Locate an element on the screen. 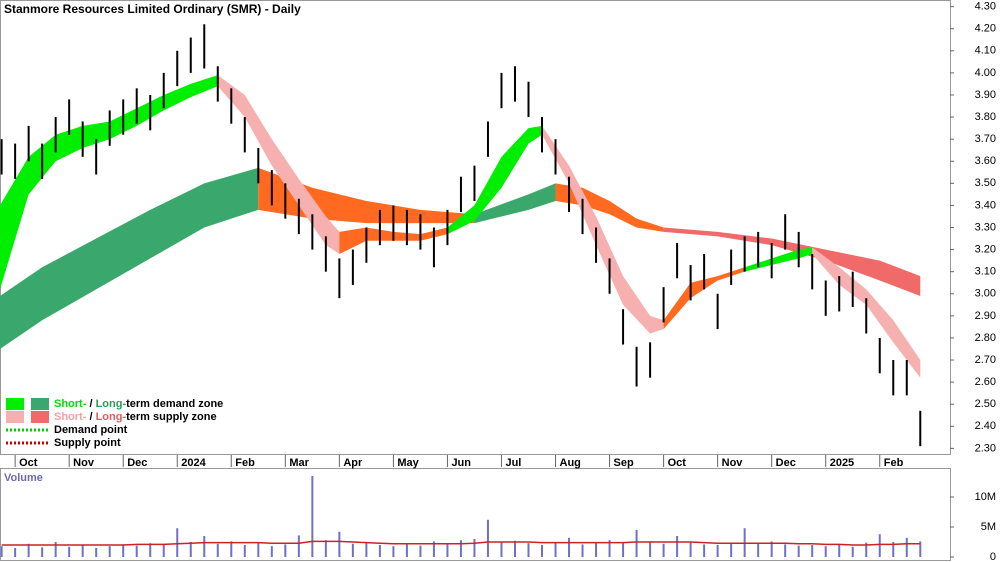 The height and width of the screenshot is (562, 1000). legend-label: Short- / Long-term demand zone is located at coordinates (138, 404).